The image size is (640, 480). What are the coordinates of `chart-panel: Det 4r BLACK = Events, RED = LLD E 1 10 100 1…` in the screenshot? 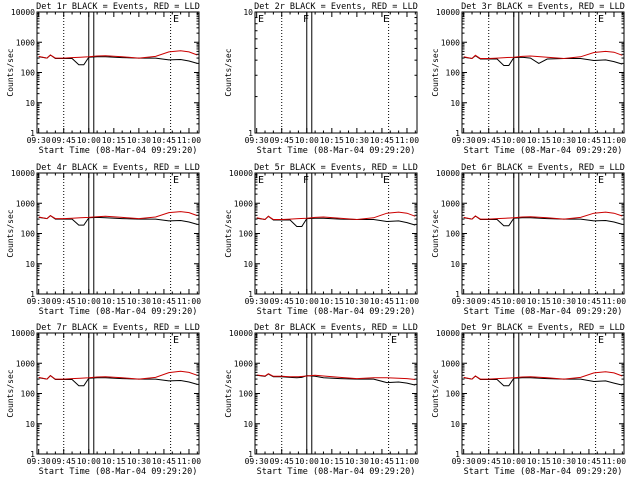 It's located at (103, 240).